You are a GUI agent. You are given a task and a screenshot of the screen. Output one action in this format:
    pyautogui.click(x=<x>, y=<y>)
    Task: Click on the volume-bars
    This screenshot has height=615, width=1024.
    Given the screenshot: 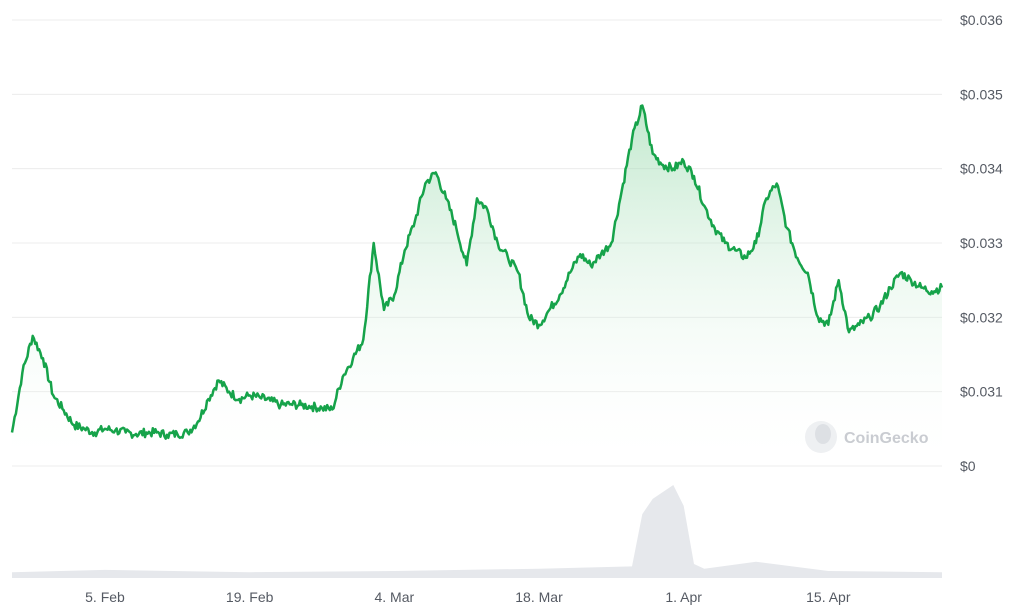 What is the action you would take?
    pyautogui.click(x=477, y=531)
    